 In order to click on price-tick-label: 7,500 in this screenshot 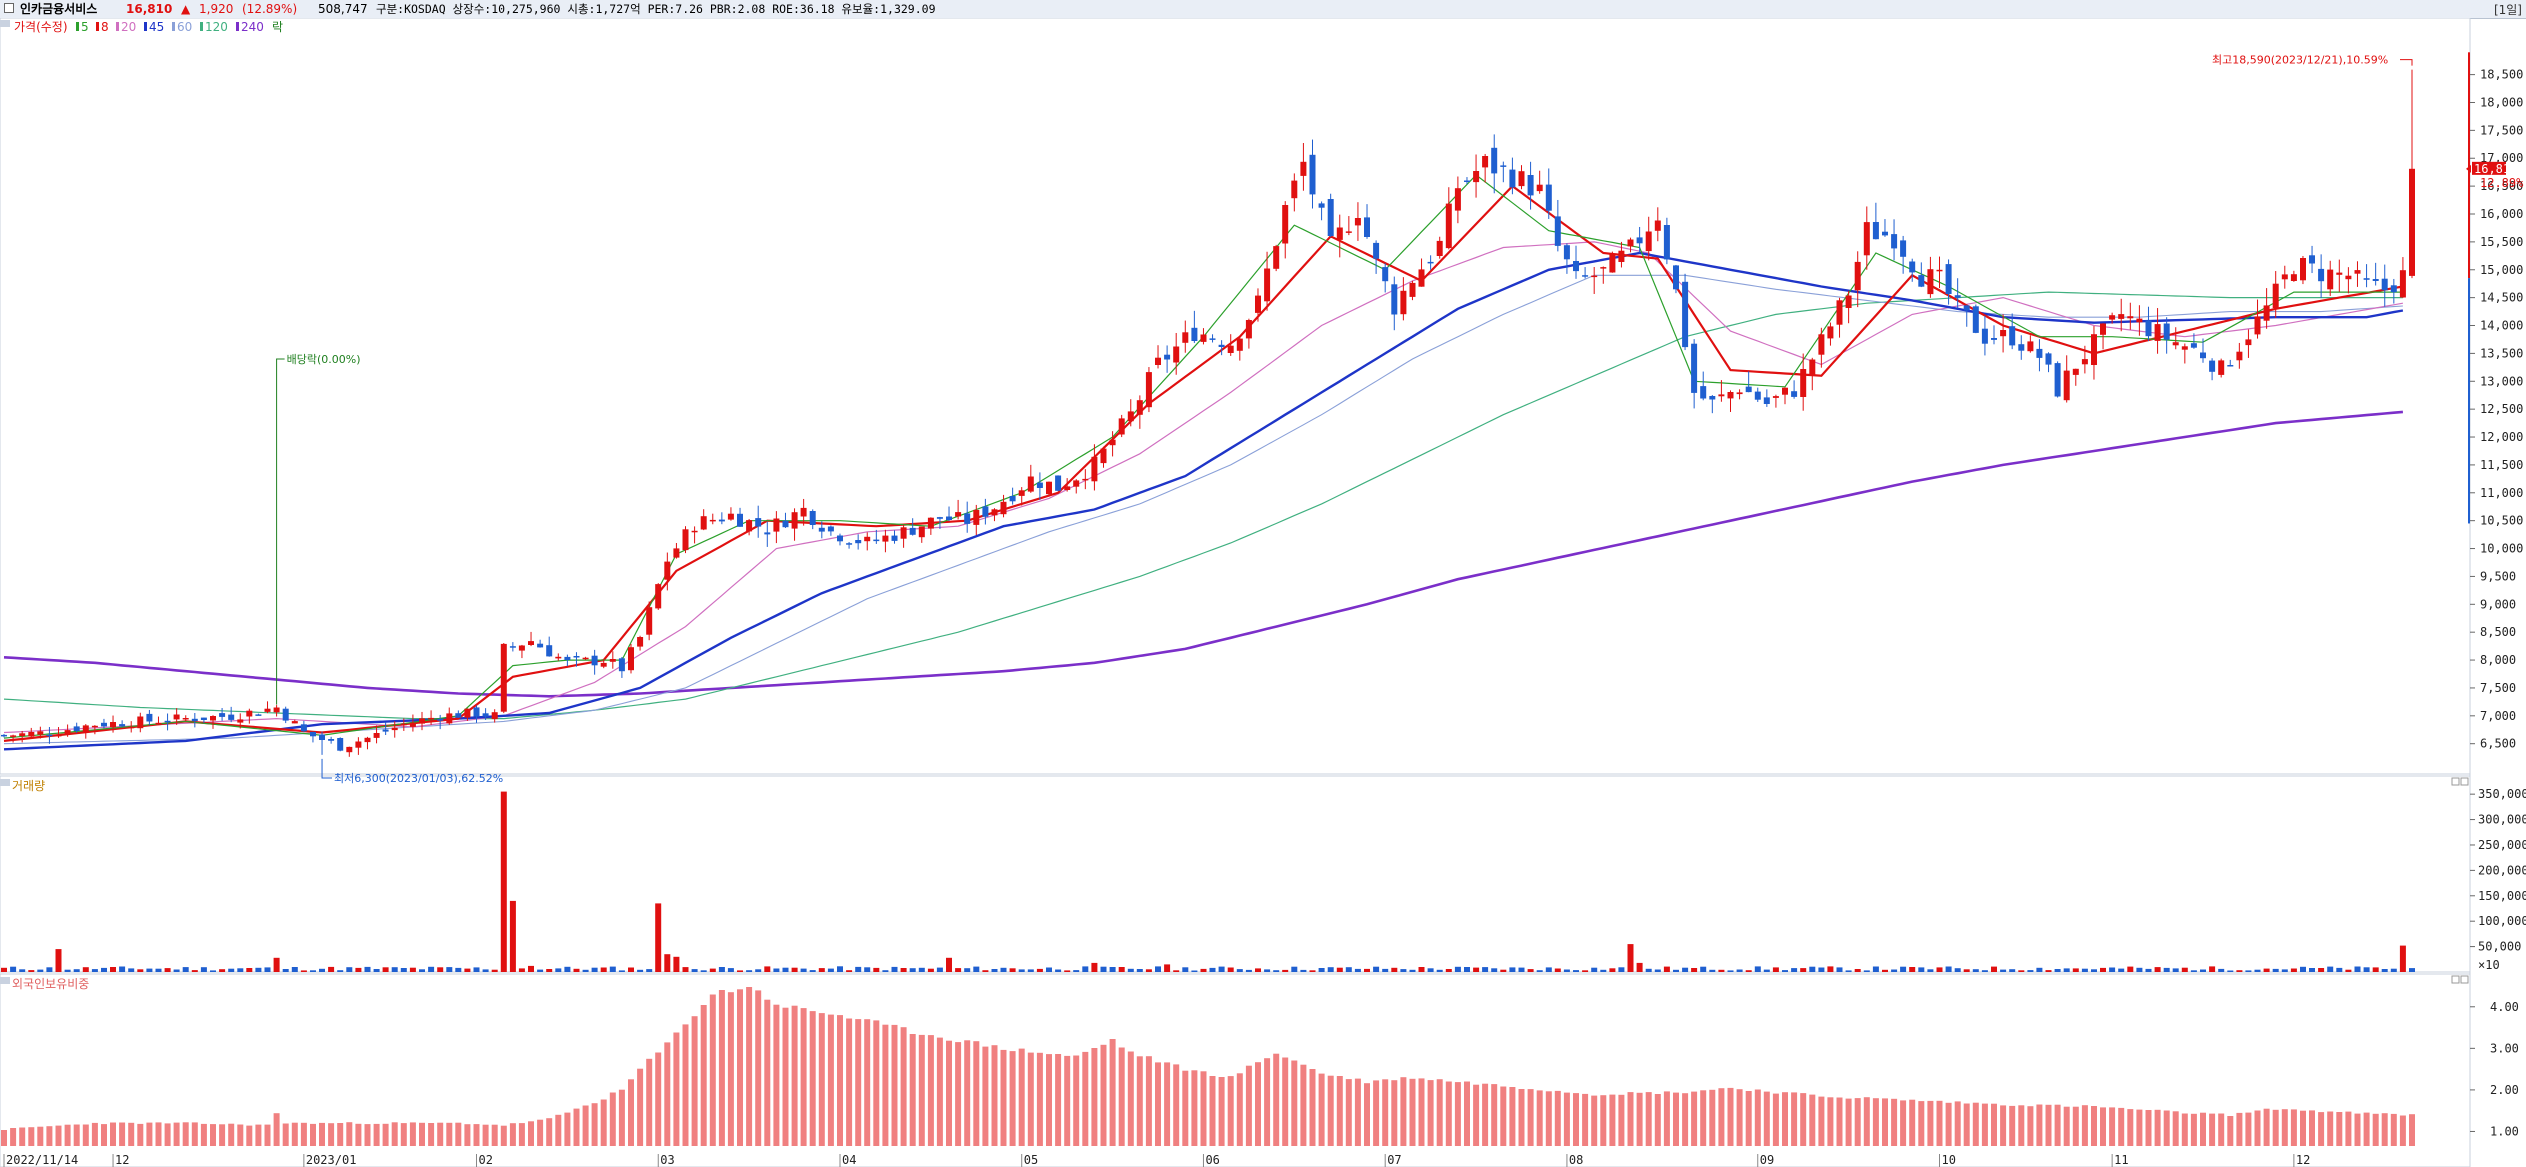, I will do `click(2498, 688)`.